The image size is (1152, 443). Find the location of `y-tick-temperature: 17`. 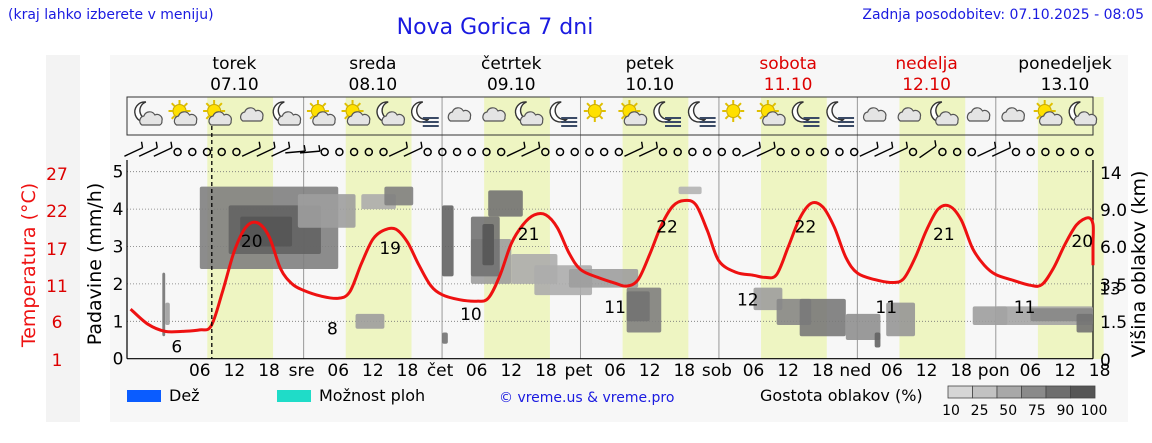

y-tick-temperature: 17 is located at coordinates (57, 250).